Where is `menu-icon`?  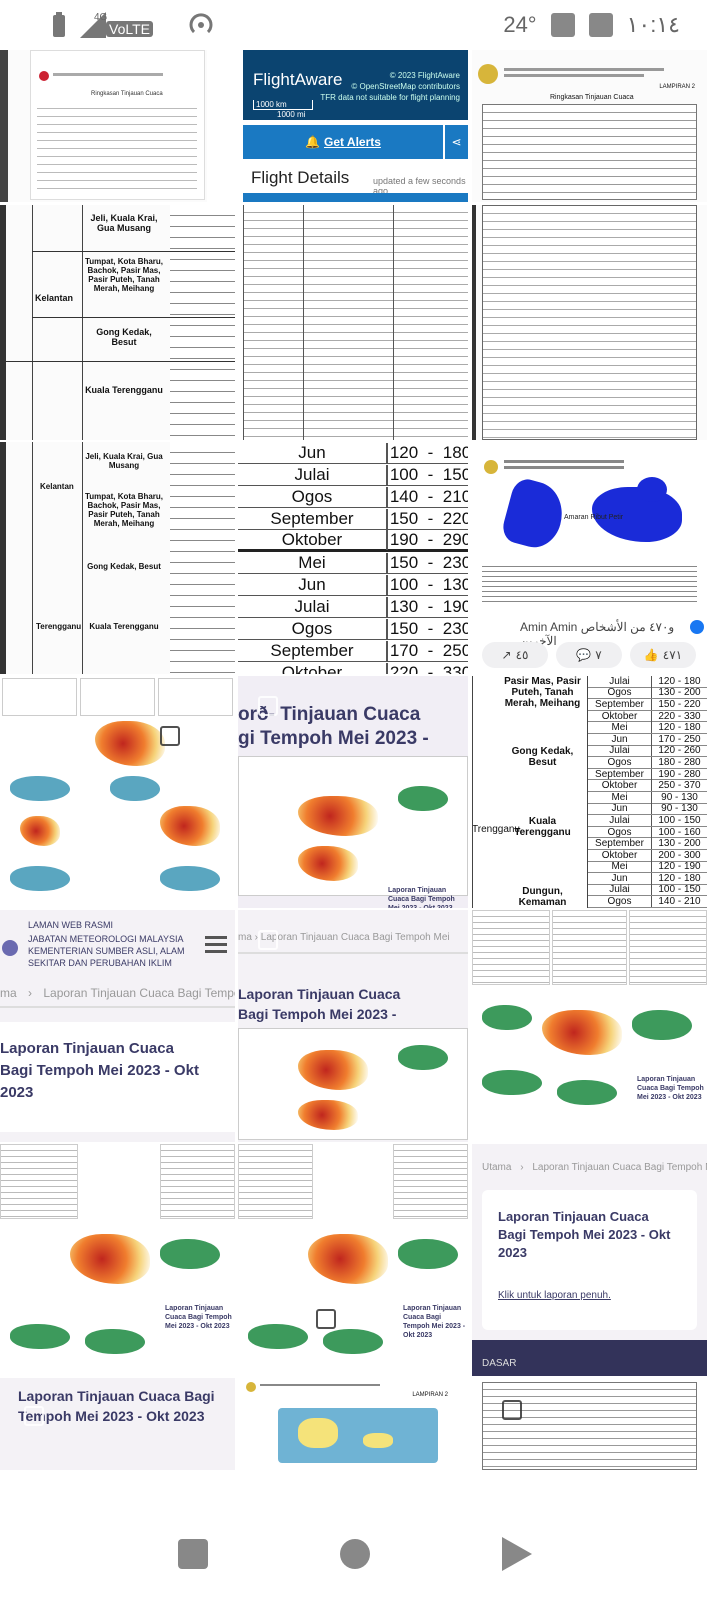
menu-icon is located at coordinates (217, 946).